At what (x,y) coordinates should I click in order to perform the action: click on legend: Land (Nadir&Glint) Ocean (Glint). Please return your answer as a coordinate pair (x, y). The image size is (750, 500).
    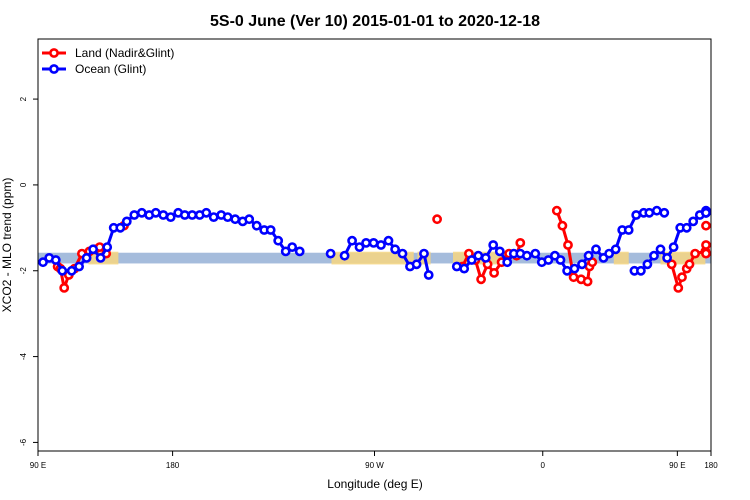
    Looking at the image, I should click on (108, 61).